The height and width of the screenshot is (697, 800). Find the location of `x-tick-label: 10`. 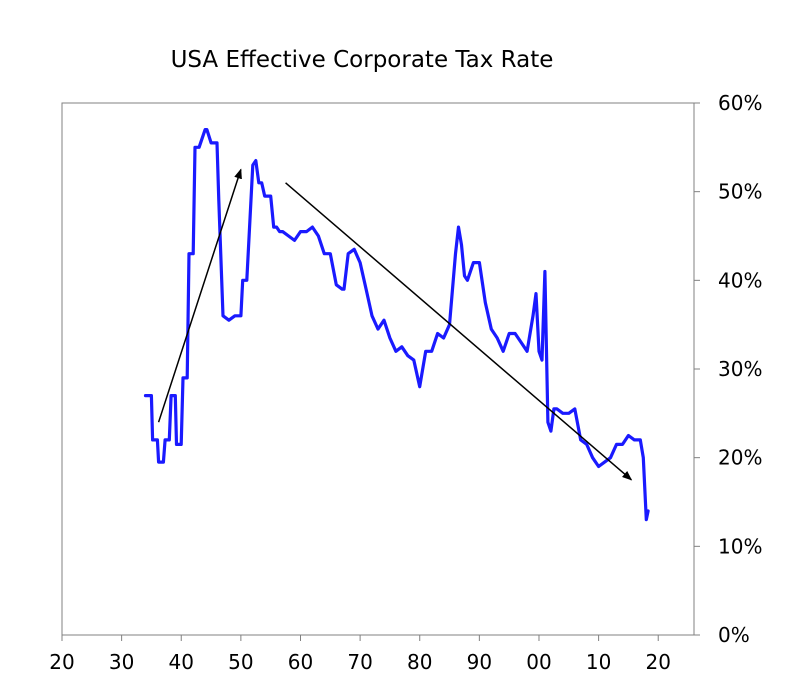

x-tick-label: 10 is located at coordinates (598, 662).